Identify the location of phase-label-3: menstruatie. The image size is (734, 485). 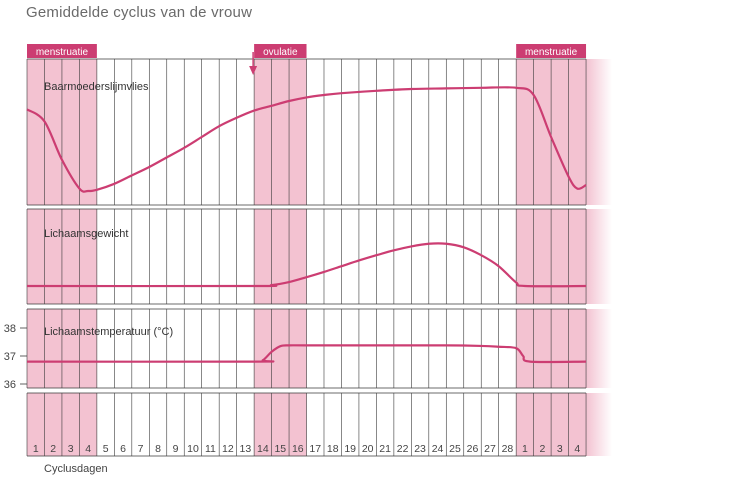
(551, 52).